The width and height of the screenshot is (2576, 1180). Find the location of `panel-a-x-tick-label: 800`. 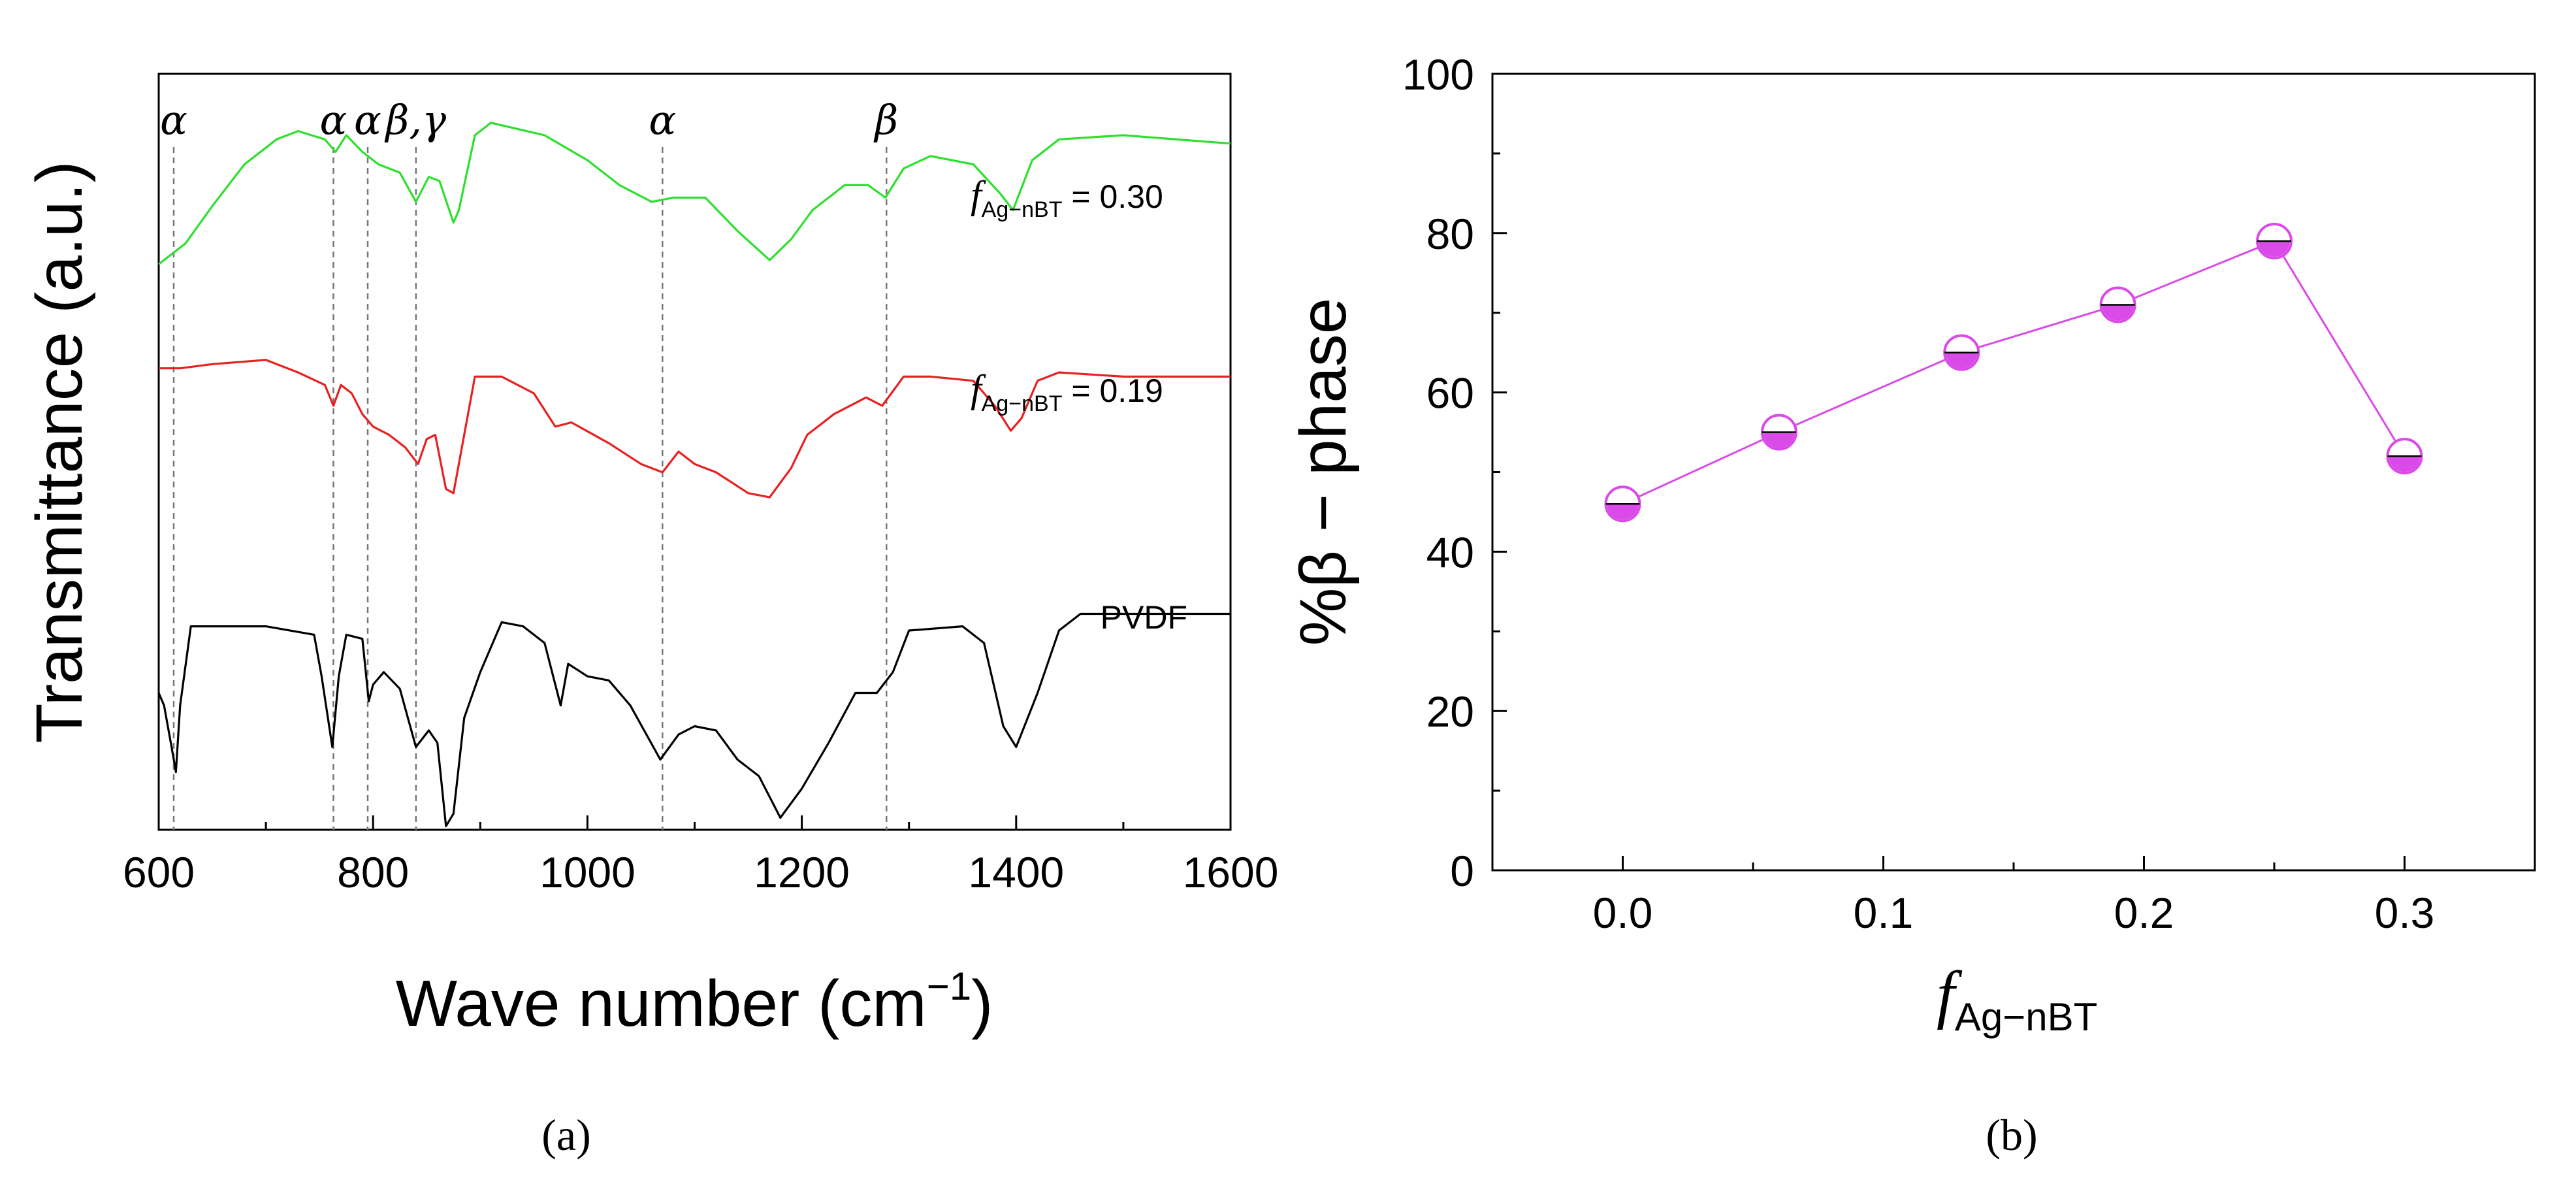

panel-a-x-tick-label: 800 is located at coordinates (373, 872).